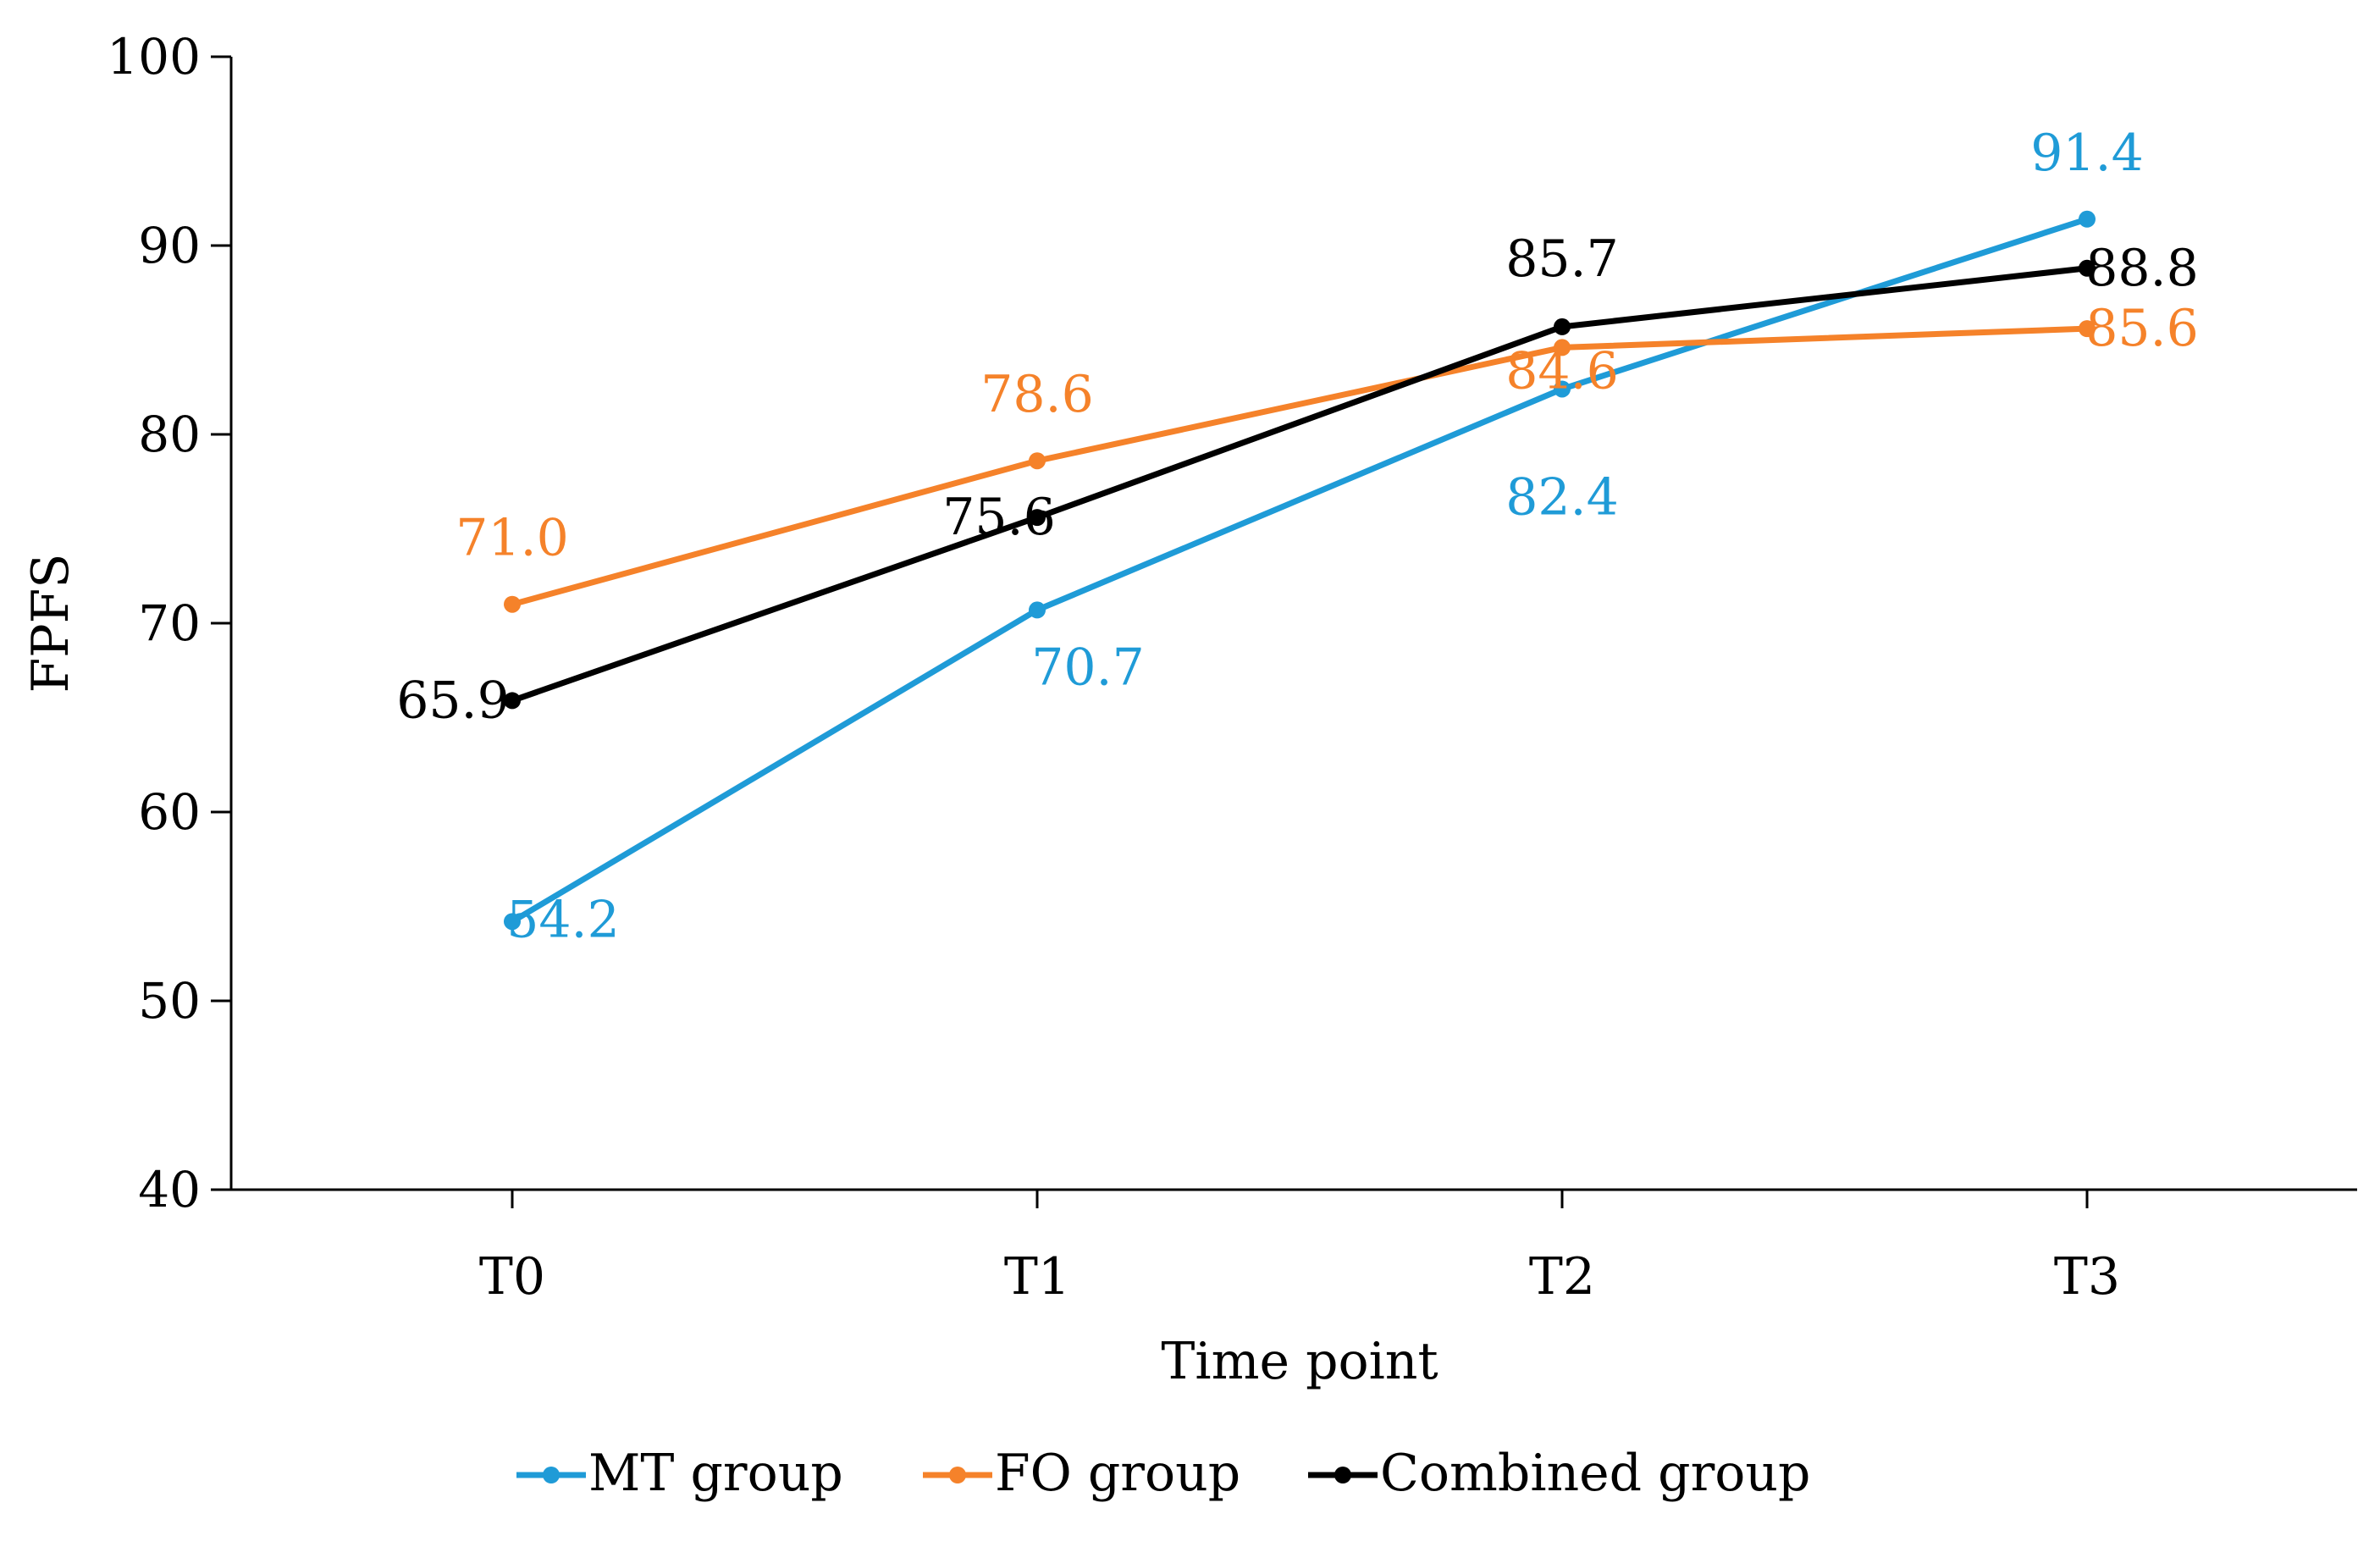  I want to click on data-label: 85.7, so click(1562, 259).